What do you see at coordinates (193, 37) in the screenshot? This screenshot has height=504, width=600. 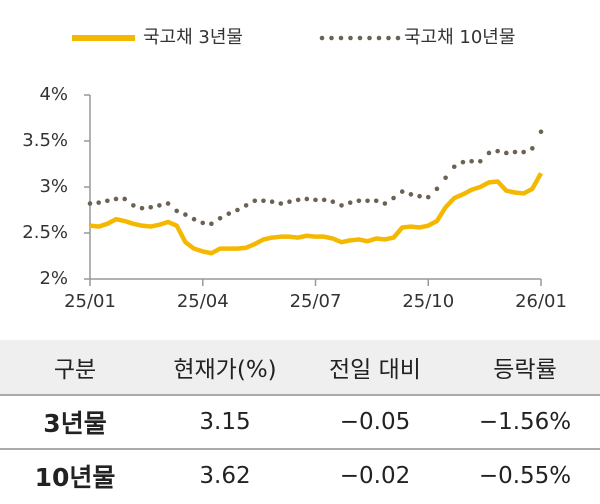 I see `legend-label: 국고채 3년물` at bounding box center [193, 37].